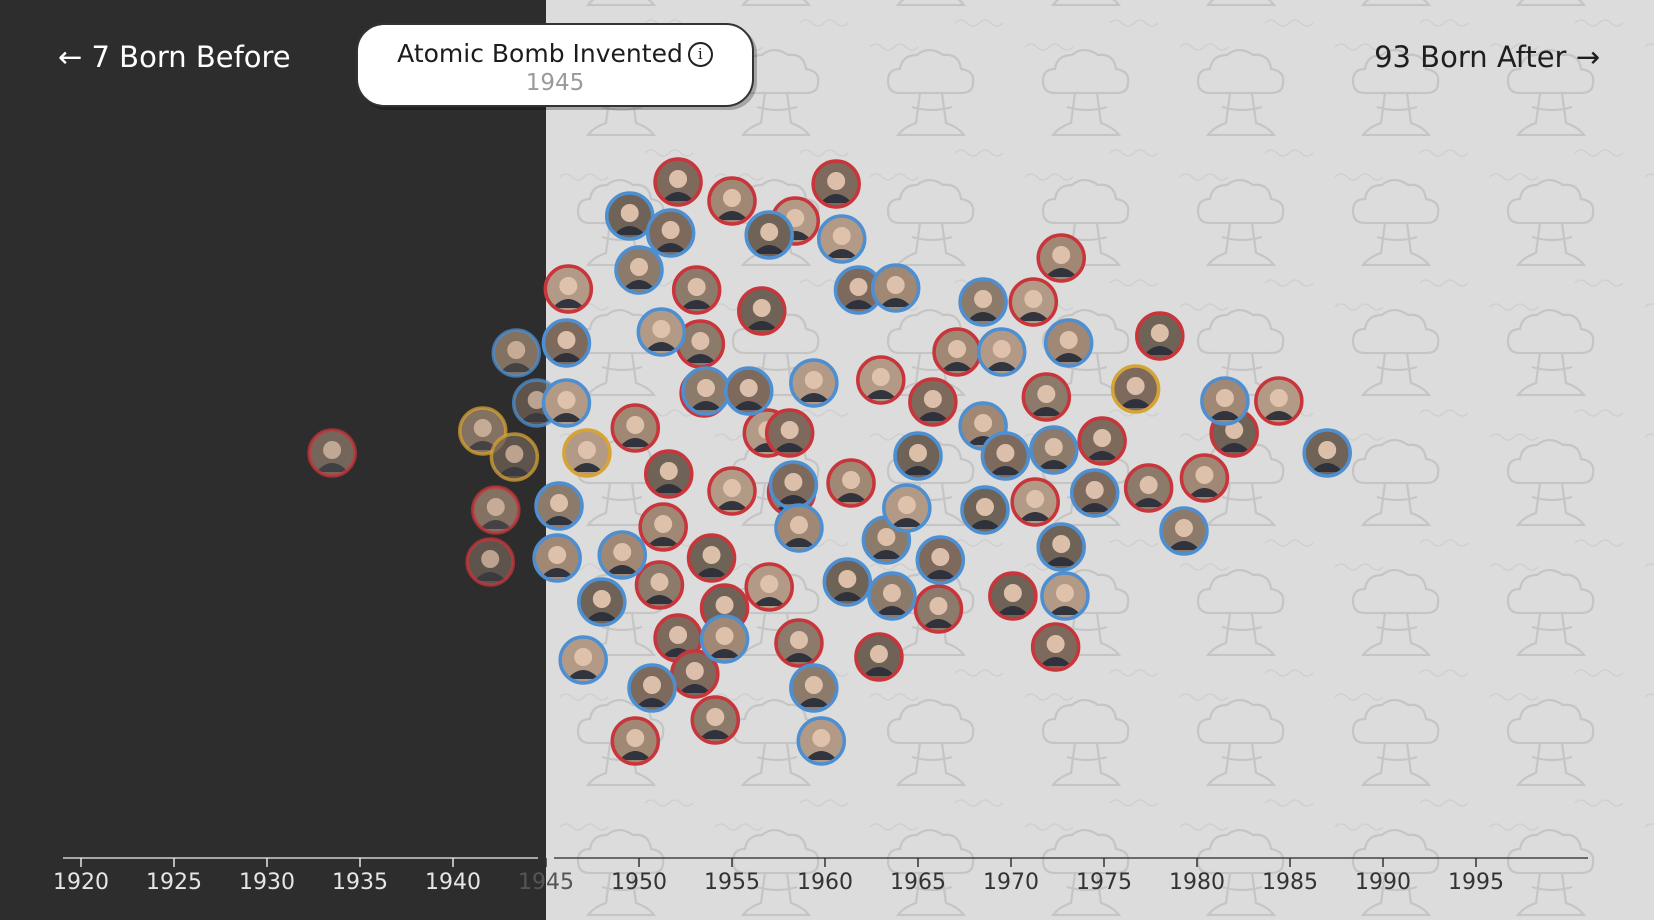 This screenshot has height=920, width=1654. Describe the element at coordinates (1104, 882) in the screenshot. I see `x-tick-label: 1975` at that location.